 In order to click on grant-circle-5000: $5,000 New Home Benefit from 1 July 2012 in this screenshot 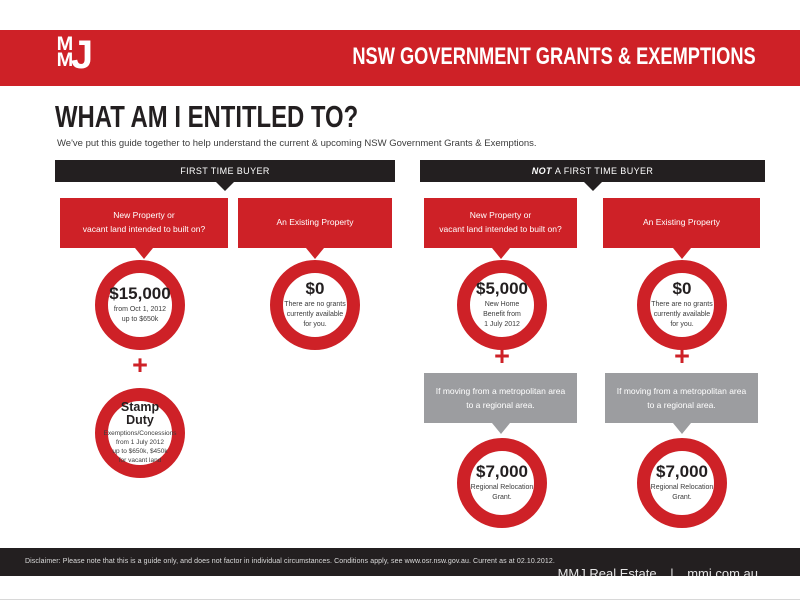, I will do `click(502, 305)`.